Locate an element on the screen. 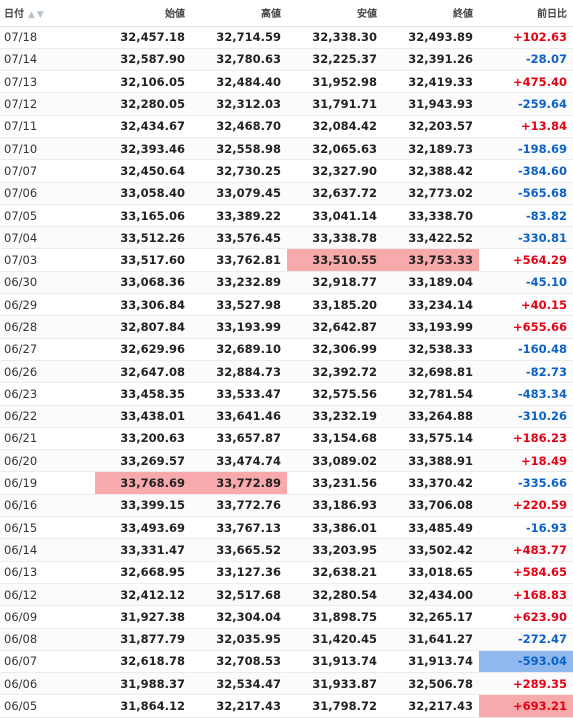 The height and width of the screenshot is (718, 573). close-cell: 31,913.74 is located at coordinates (431, 662).